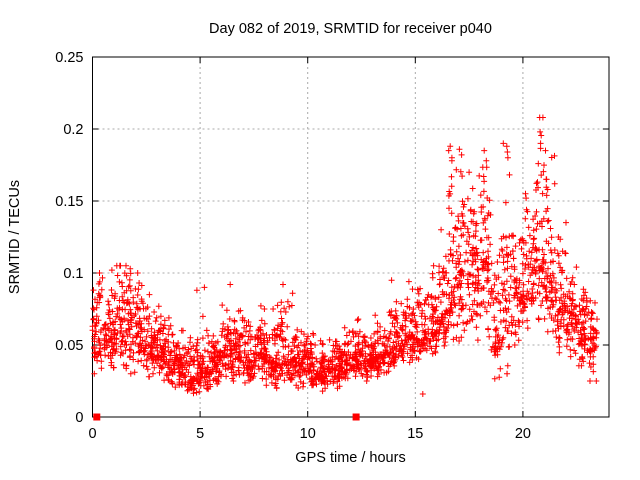 The height and width of the screenshot is (480, 640). I want to click on svg-text: 0.05, so click(69, 346).